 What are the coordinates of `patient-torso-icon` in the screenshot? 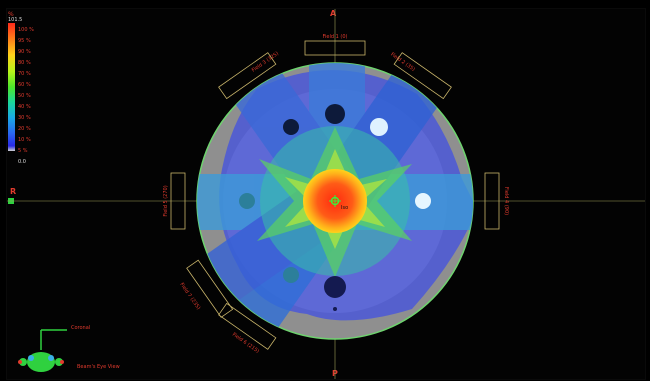 It's located at (41, 362).